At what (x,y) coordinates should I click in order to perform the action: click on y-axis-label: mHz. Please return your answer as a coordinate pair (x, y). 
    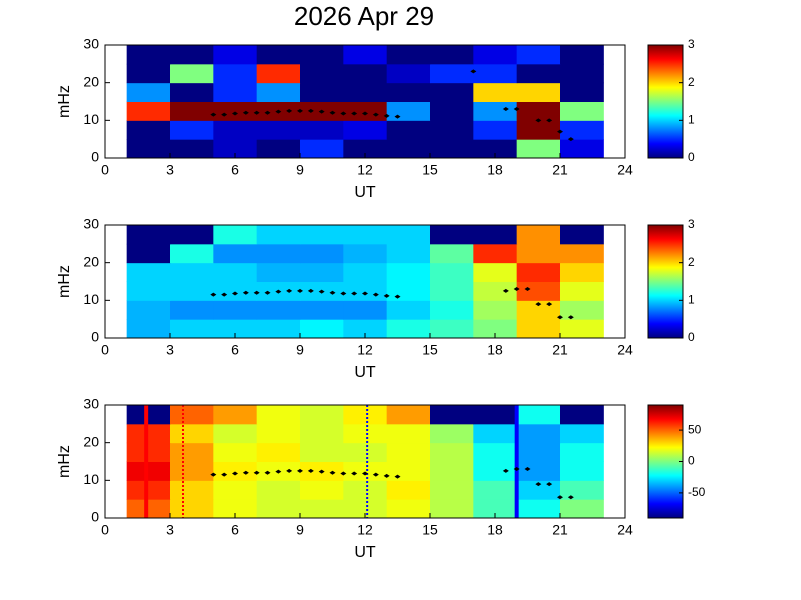
    Looking at the image, I should click on (64, 101).